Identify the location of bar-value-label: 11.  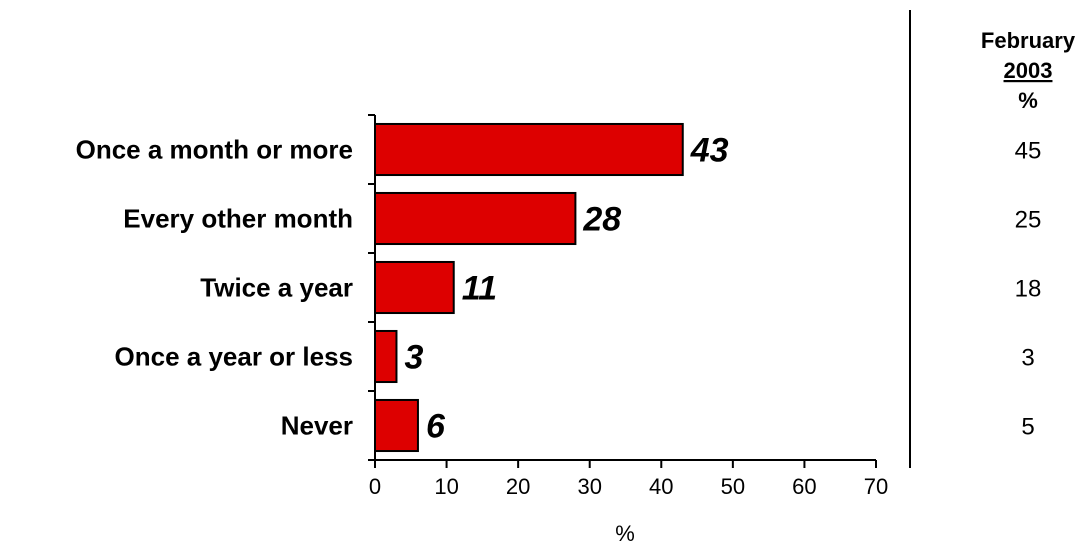
(479, 289).